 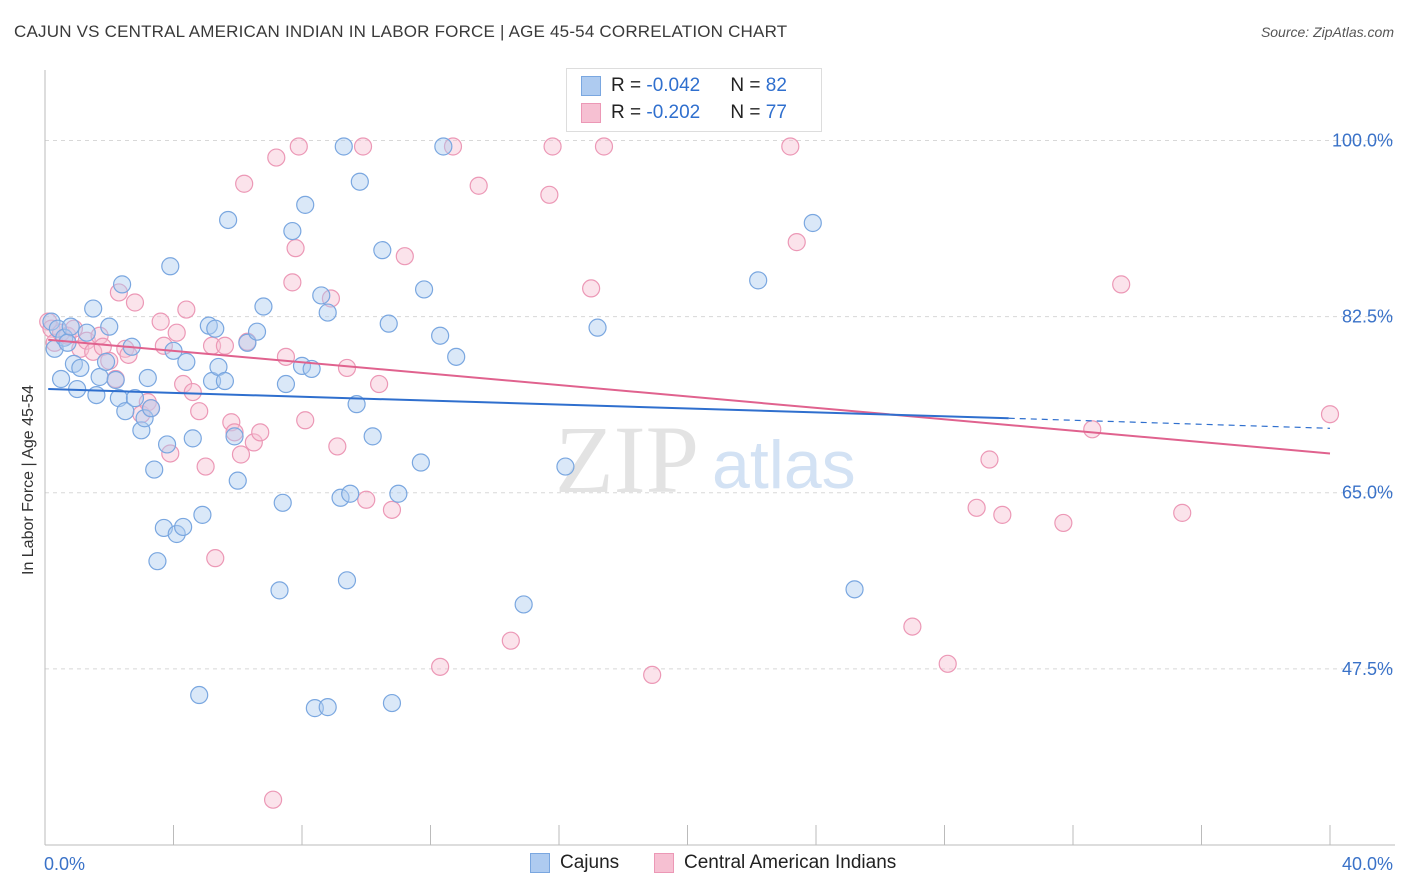 I want to click on y-tick-label: 100.0%, so click(x=1362, y=140).